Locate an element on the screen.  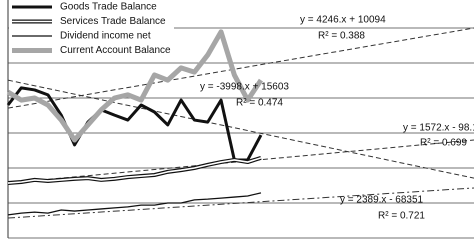
trend-r2: R² = 0.721 is located at coordinates (401, 216).